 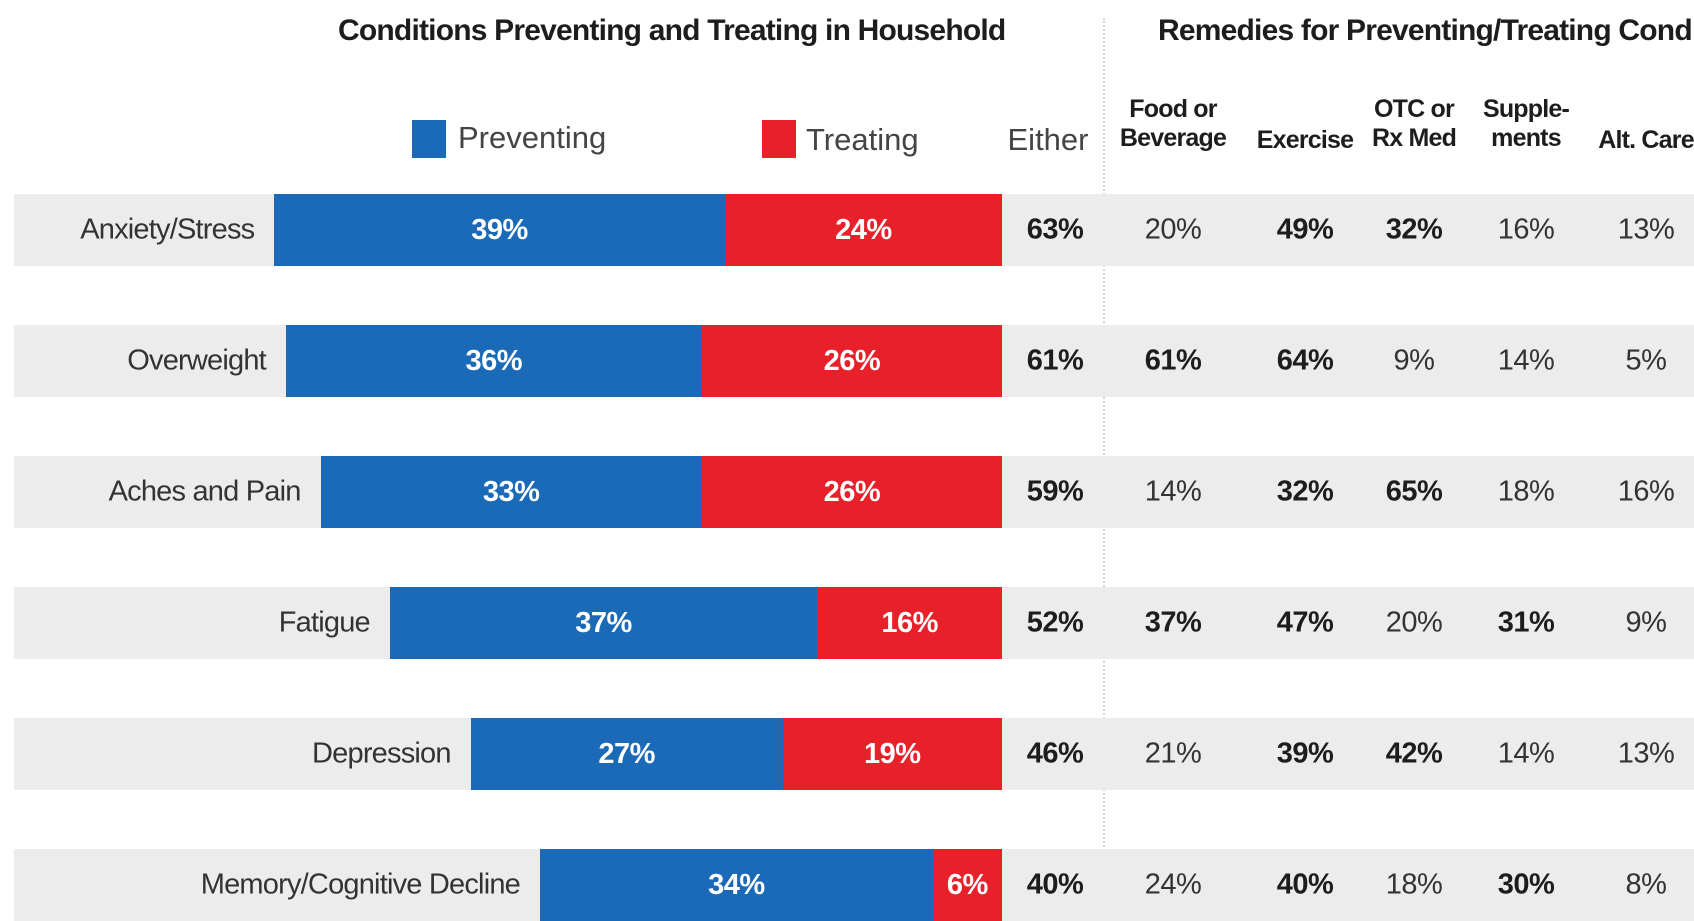 What do you see at coordinates (1305, 622) in the screenshot?
I see `remedy-cell: 47%` at bounding box center [1305, 622].